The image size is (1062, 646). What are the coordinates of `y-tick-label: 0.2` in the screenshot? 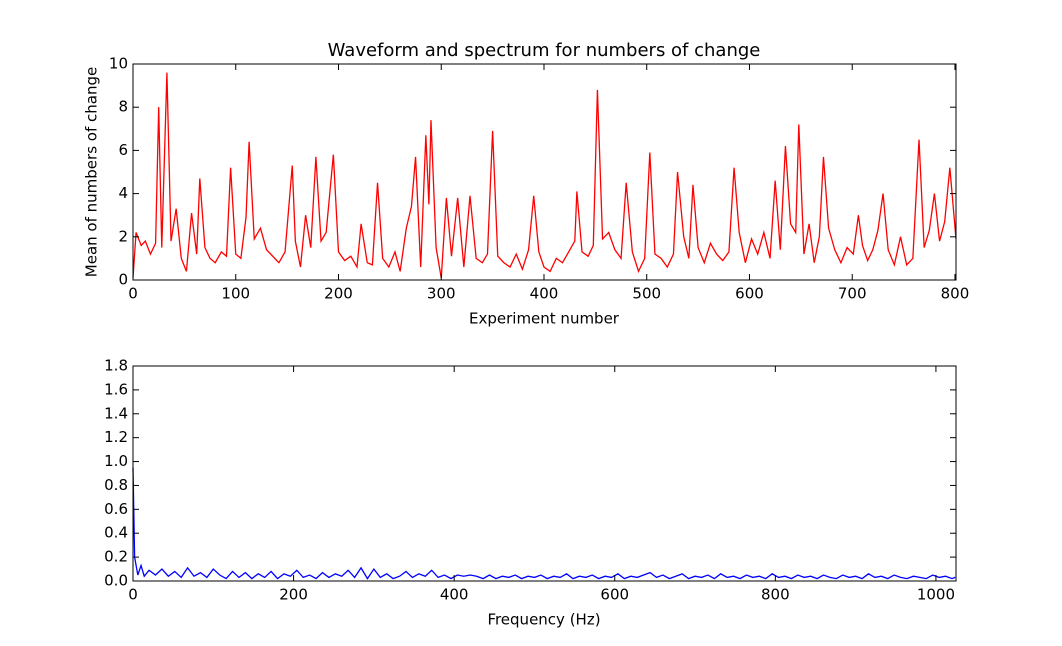 It's located at (116, 557).